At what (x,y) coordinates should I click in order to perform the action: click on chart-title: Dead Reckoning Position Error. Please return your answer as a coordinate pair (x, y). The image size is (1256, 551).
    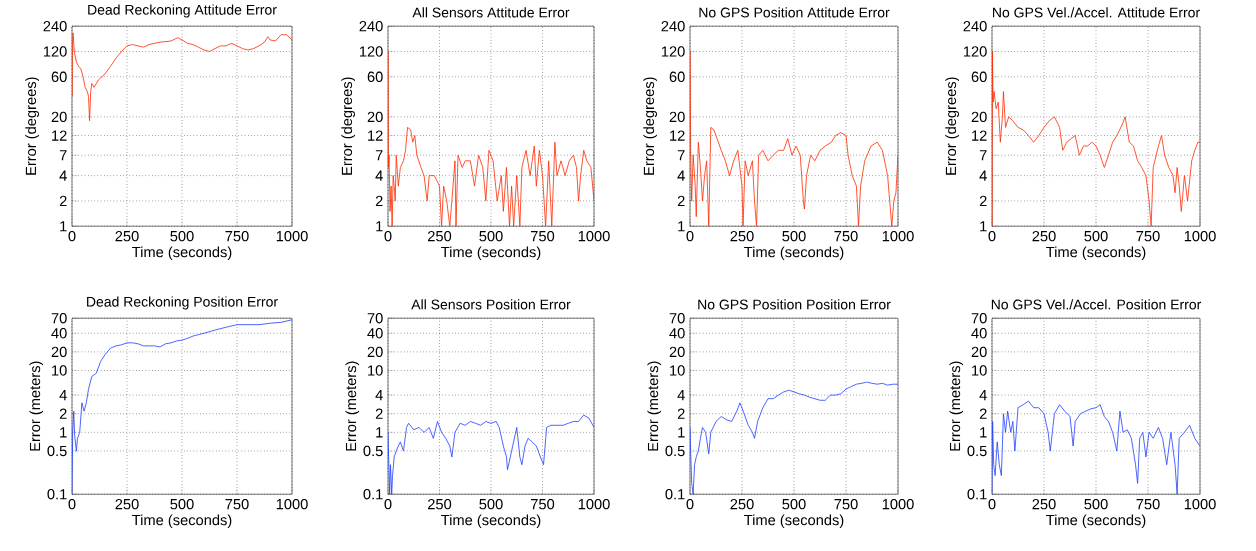
    Looking at the image, I should click on (182, 303).